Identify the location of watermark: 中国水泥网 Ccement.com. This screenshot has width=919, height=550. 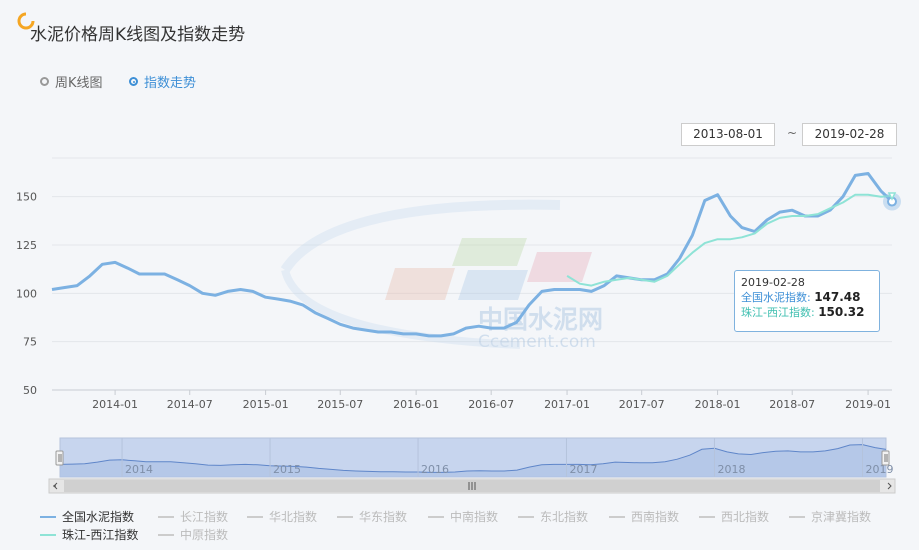
(441, 275).